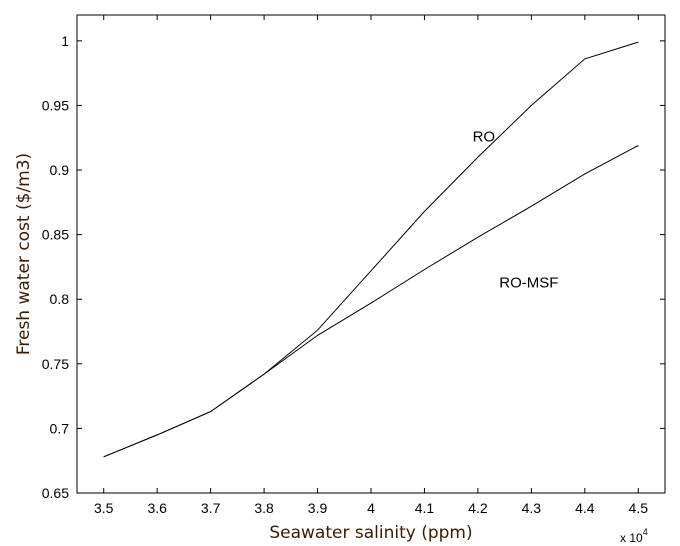  I want to click on x-tick-label: 3.7, so click(211, 508).